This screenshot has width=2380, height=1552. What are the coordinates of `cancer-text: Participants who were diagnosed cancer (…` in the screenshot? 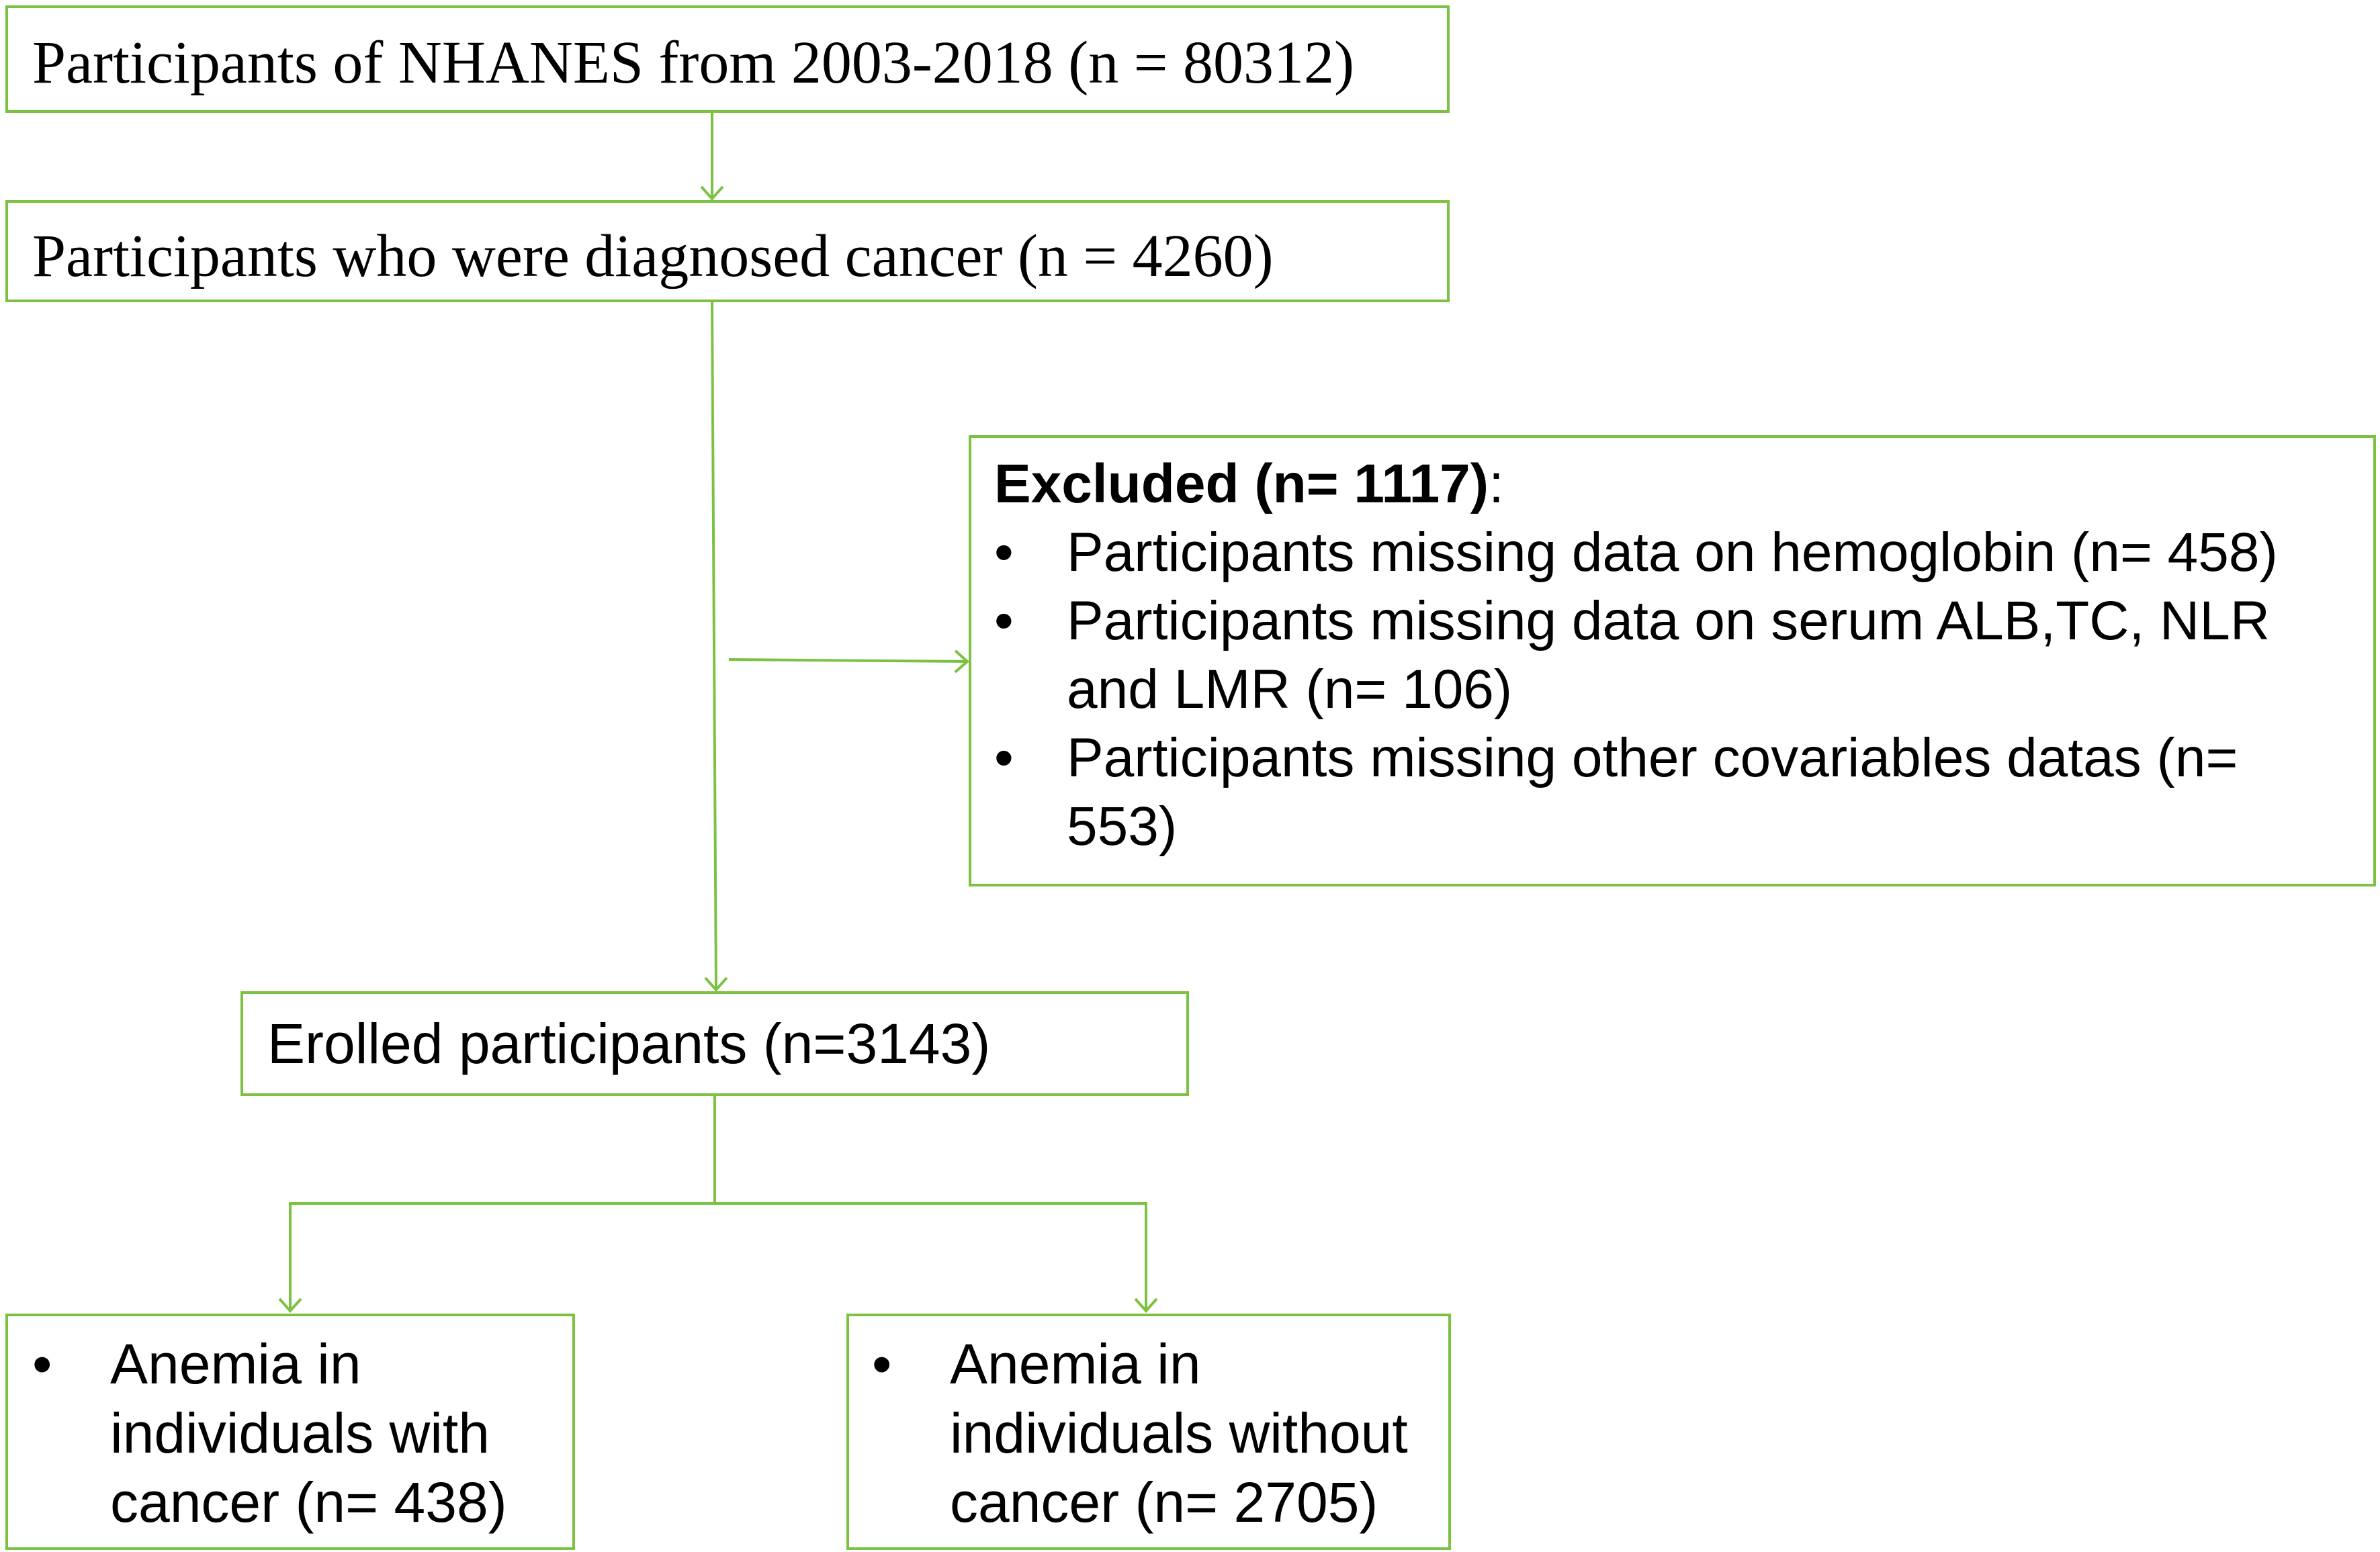 It's located at (653, 256).